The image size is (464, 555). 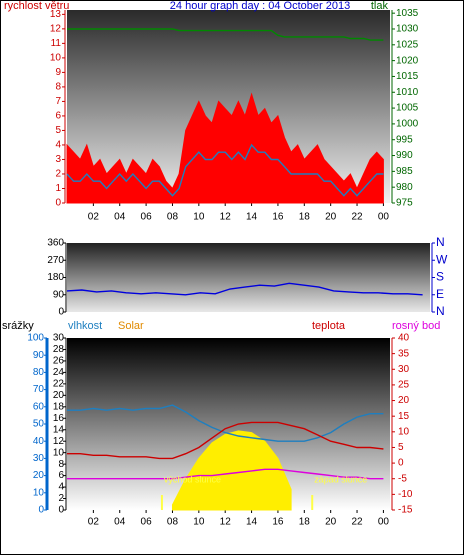 I want to click on y-label: rychlost větru, so click(x=36, y=6).